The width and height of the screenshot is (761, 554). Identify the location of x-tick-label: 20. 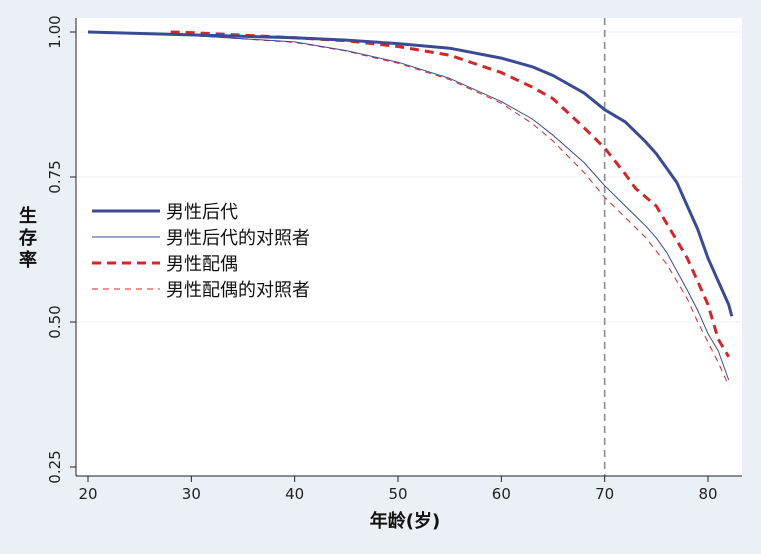
(87, 494).